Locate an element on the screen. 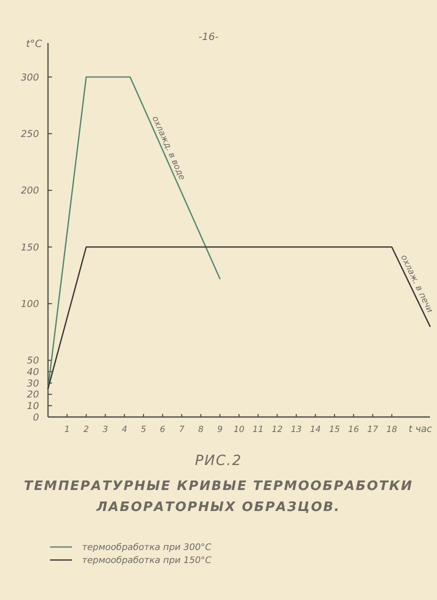 This screenshot has width=437, height=600. text: ТЕМПЕРАТУРНЫЕ КРИВЫЕ ТЕРМООБРАБОТКИ ЛАБОРАТОРНЫХ ОБРАЗЦОВ. is located at coordinates (219, 497).